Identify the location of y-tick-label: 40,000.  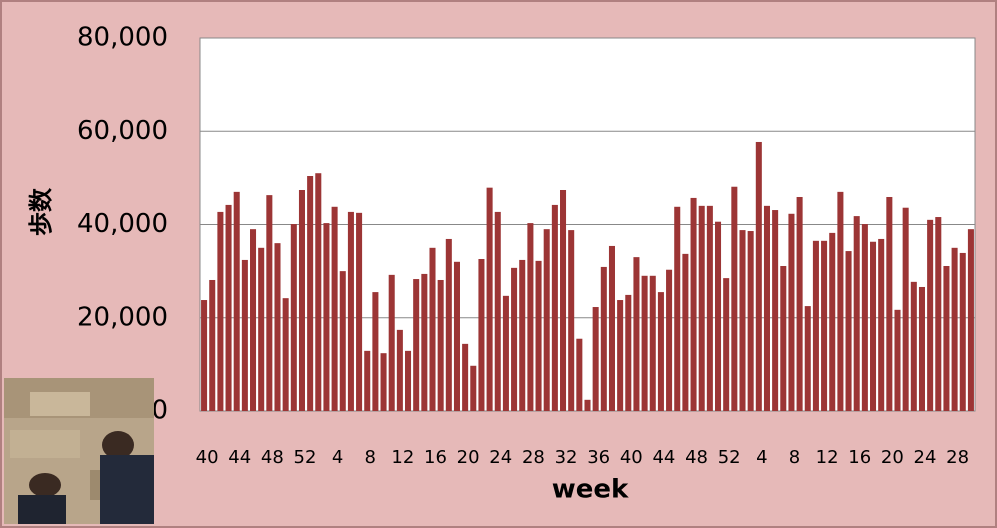
(122, 224).